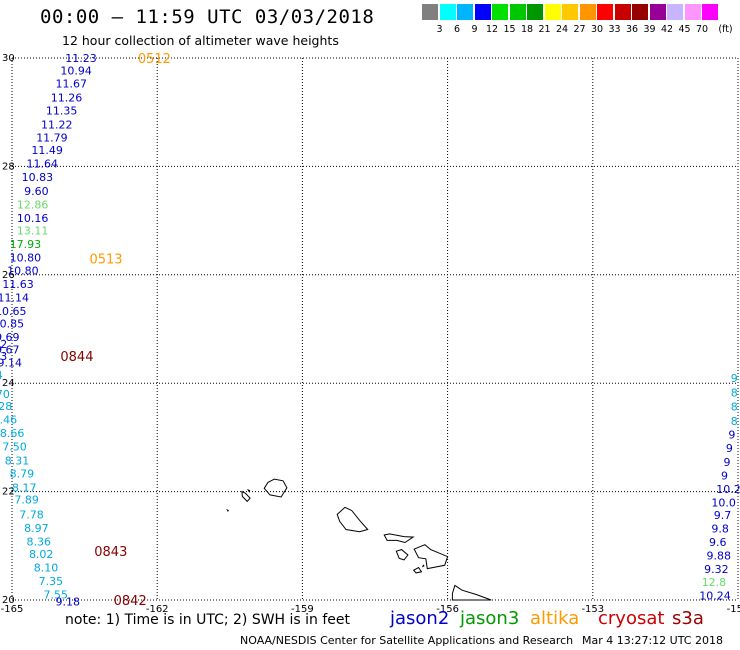 This screenshot has width=740, height=650. What do you see at coordinates (702, 29) in the screenshot?
I see `legend-label: 70` at bounding box center [702, 29].